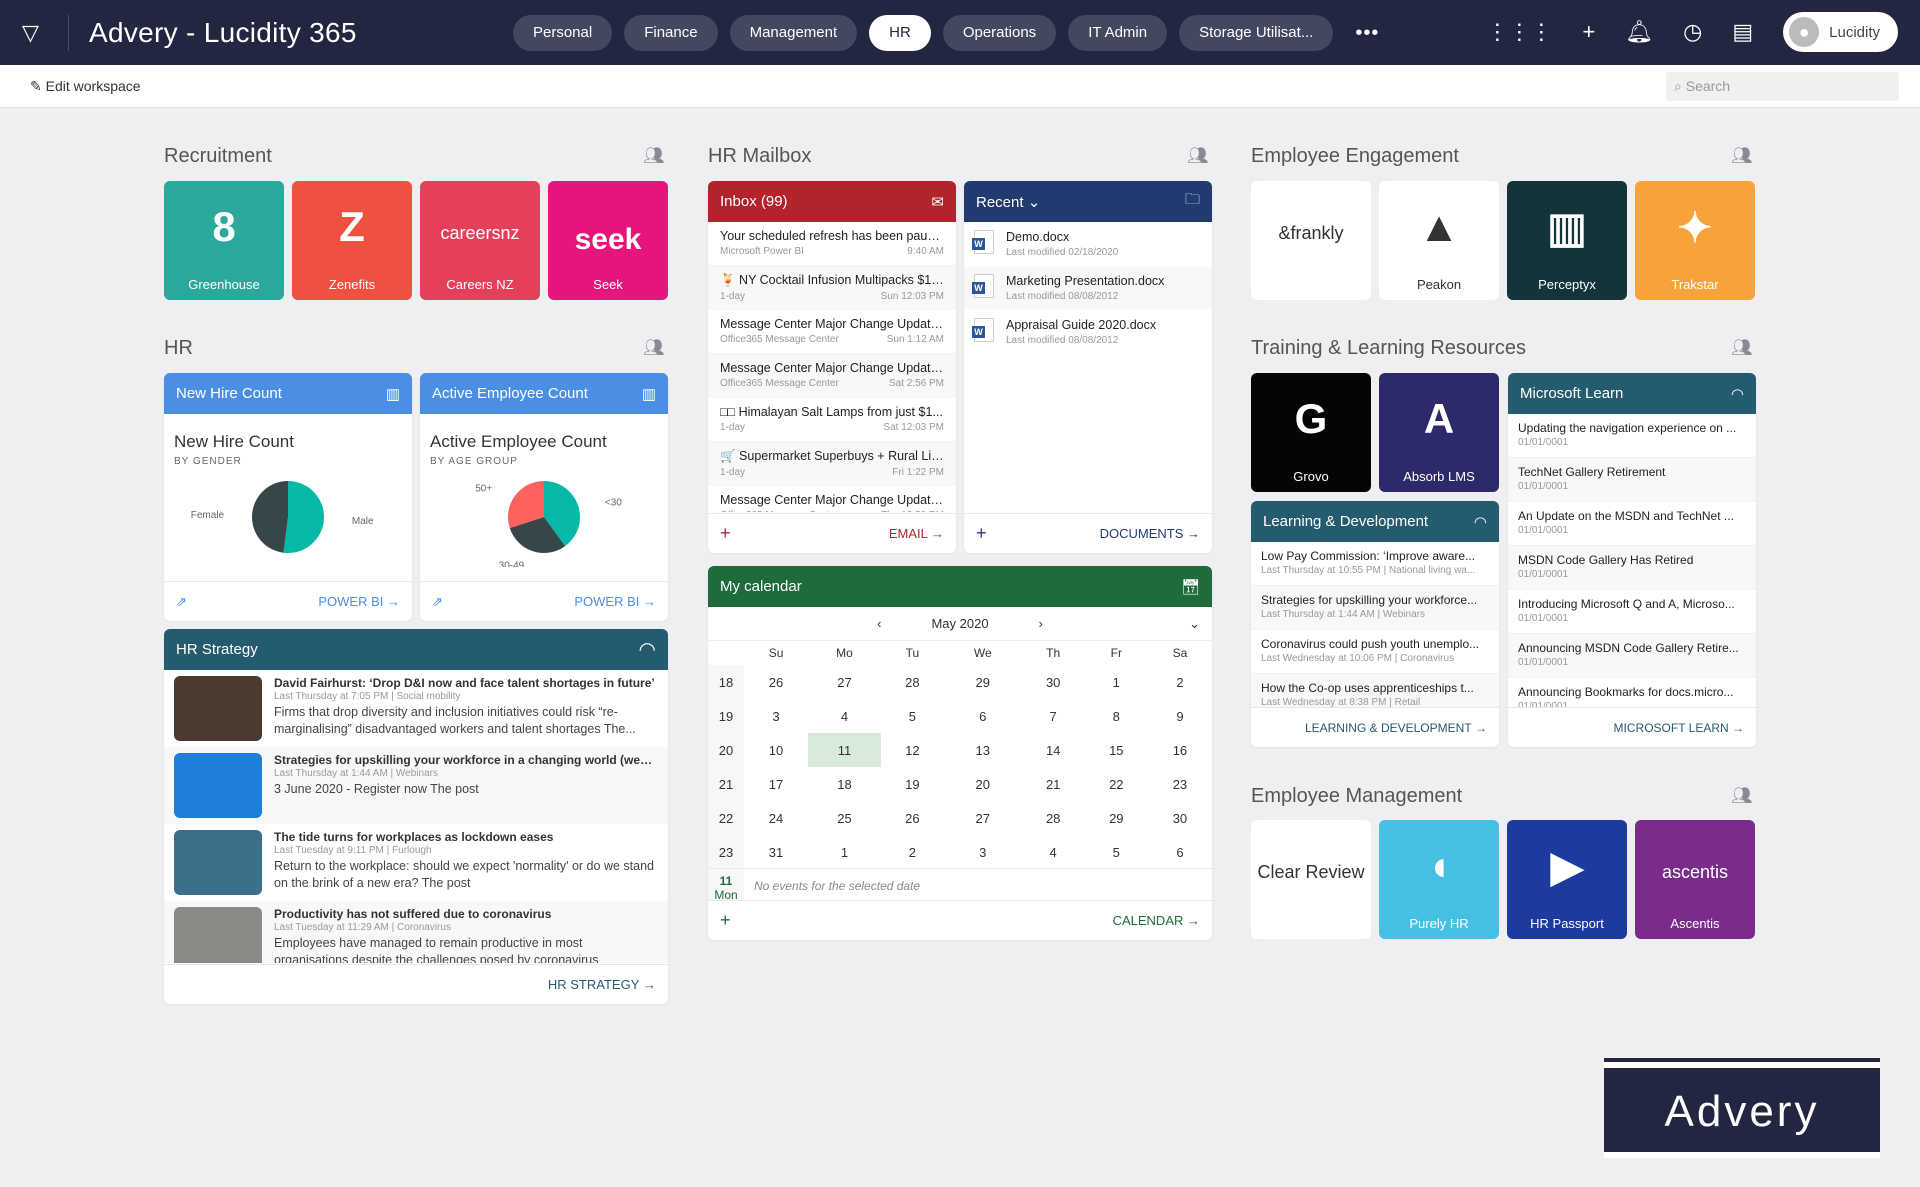 Image resolution: width=1920 pixels, height=1187 pixels. I want to click on app-tile-peakon: ▲ Peakon, so click(1439, 240).